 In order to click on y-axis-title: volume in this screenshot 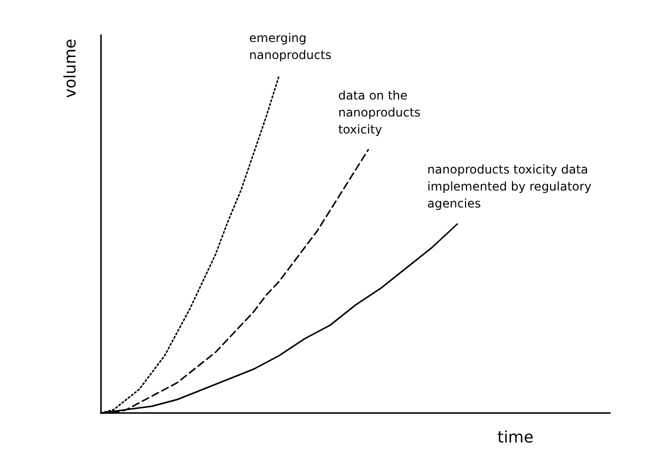, I will do `click(70, 68)`.